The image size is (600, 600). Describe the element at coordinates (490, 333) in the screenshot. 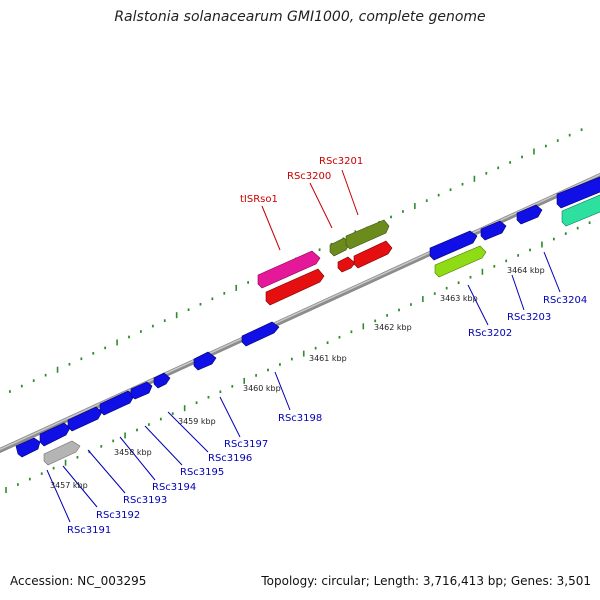

I see `gene-label-rsc3202: RSc3202` at that location.